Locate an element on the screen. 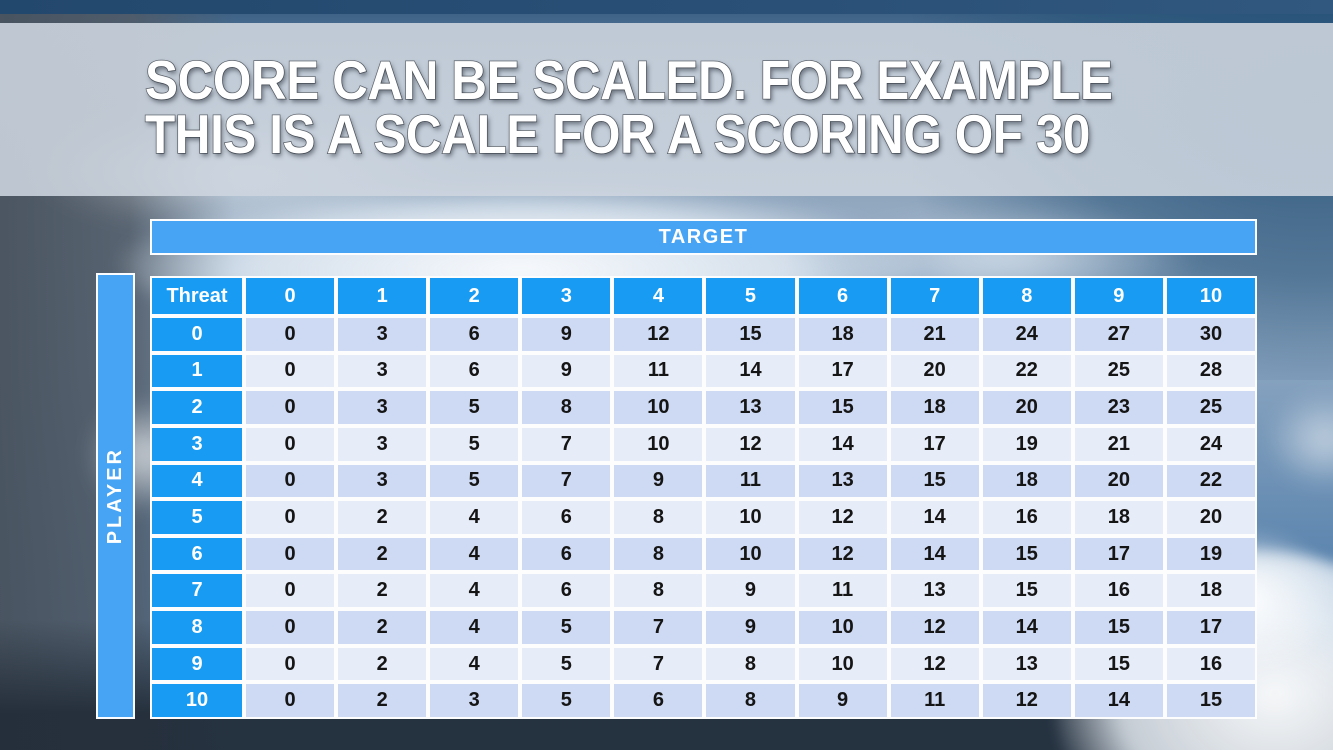  score-cell-r5-c1: 2 is located at coordinates (382, 517).